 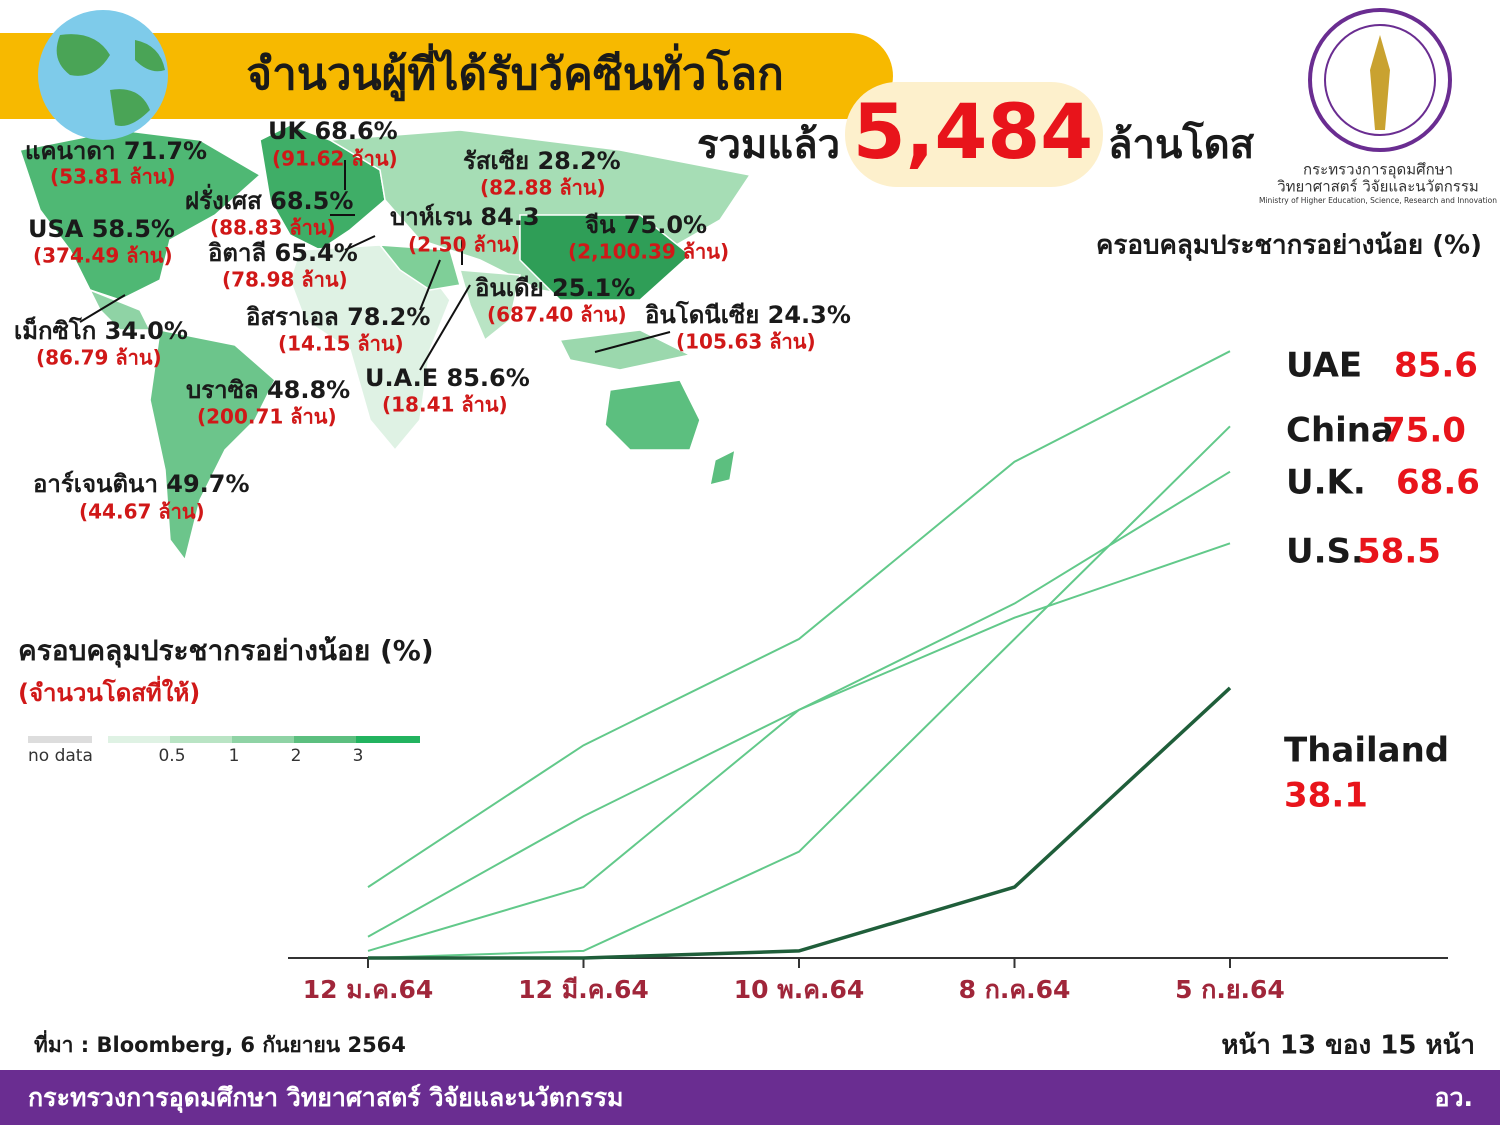 I want to click on legend-label: no data, so click(x=60, y=756).